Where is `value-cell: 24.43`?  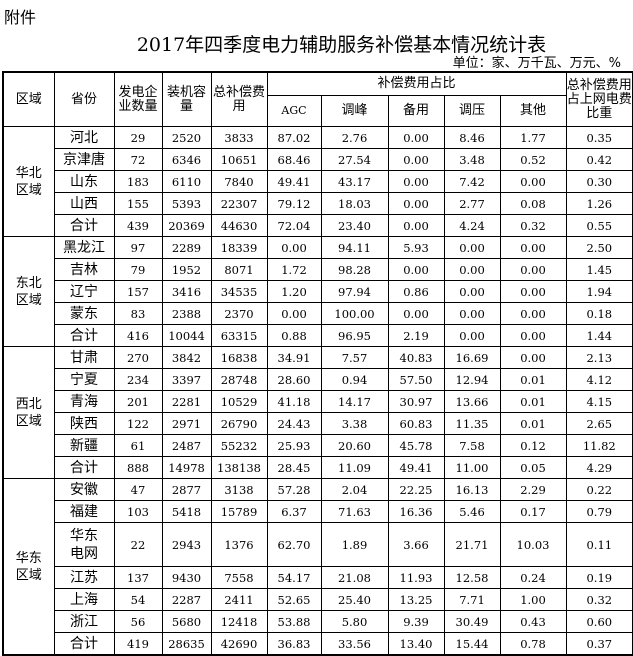
value-cell: 24.43 is located at coordinates (294, 423).